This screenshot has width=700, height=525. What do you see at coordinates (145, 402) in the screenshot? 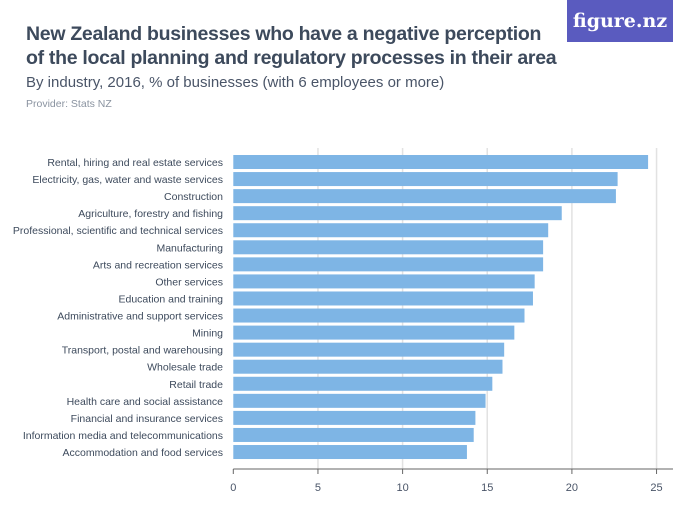
I see `category-label: Health care and social assistance` at bounding box center [145, 402].